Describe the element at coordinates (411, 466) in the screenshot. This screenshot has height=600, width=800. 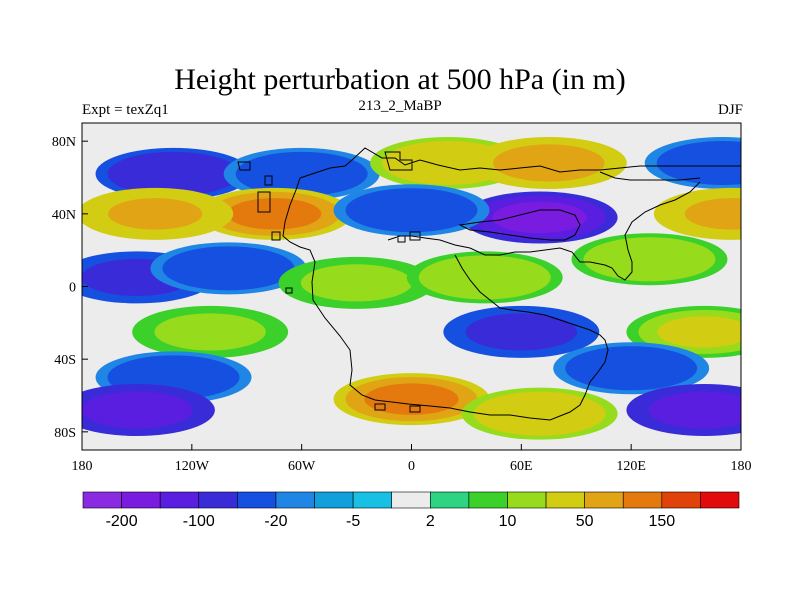
I see `x-tick-label: 0` at that location.